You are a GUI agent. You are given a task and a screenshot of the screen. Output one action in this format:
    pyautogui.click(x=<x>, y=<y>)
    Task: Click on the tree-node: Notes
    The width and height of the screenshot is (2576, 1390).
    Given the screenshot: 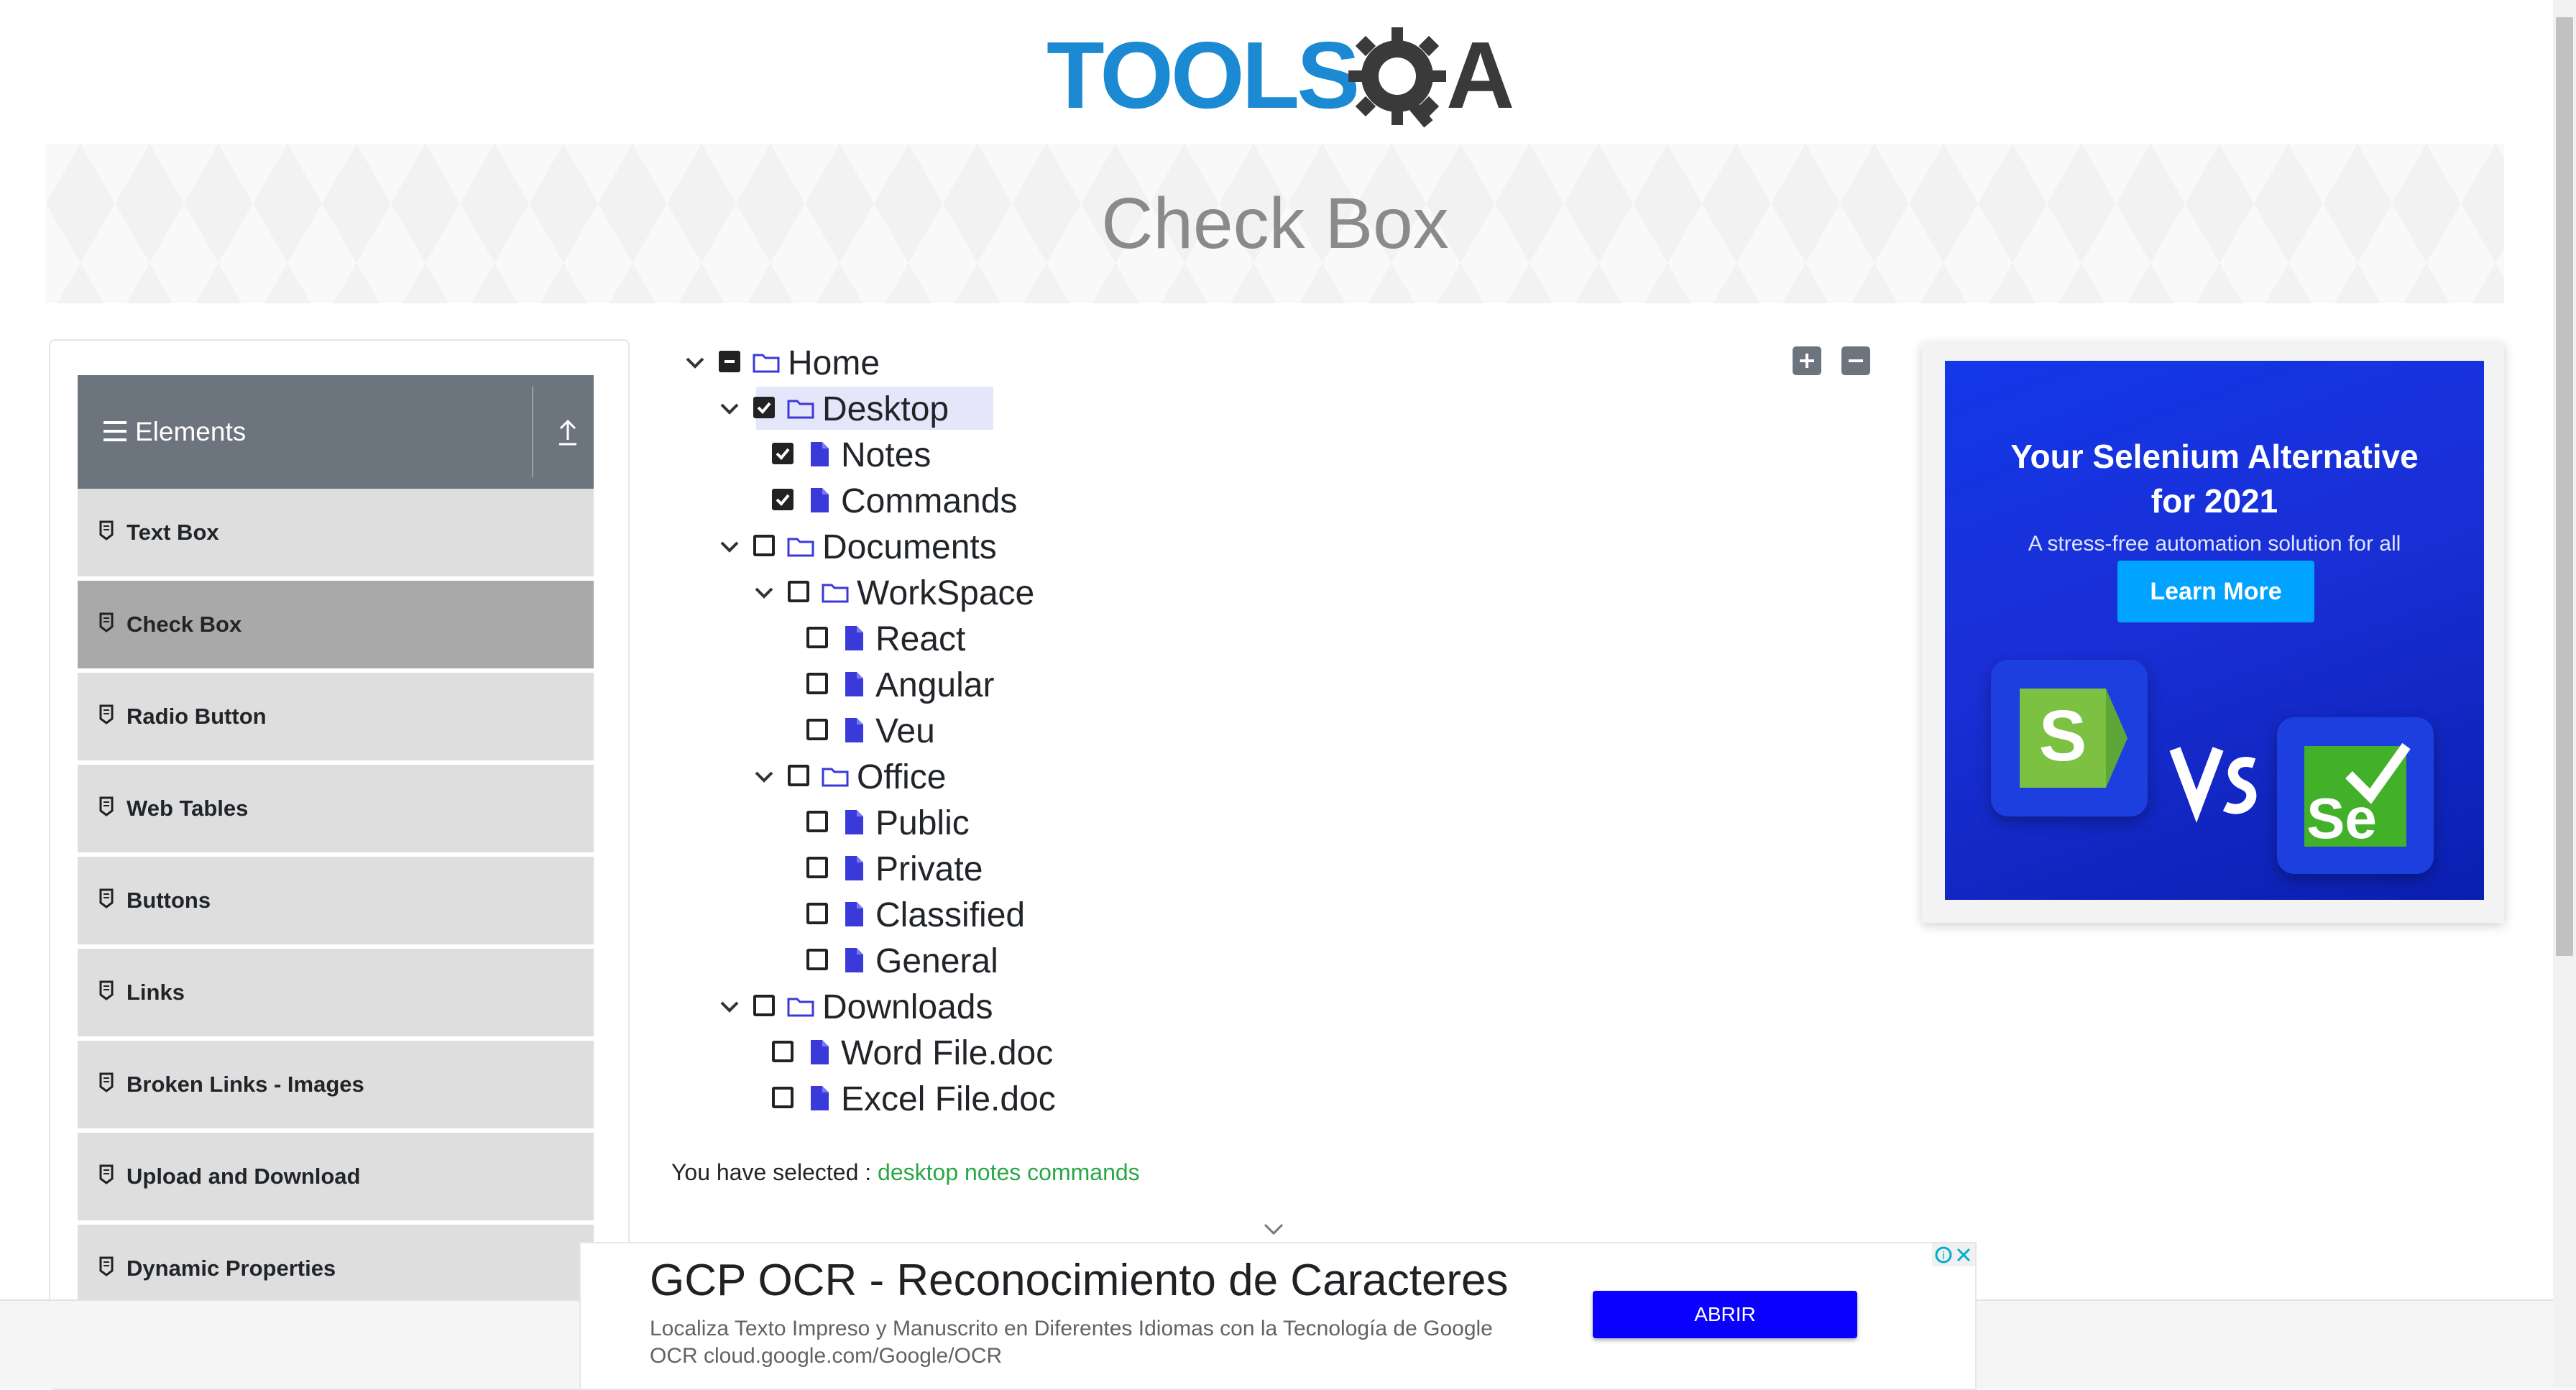 What is the action you would take?
    pyautogui.click(x=611, y=456)
    